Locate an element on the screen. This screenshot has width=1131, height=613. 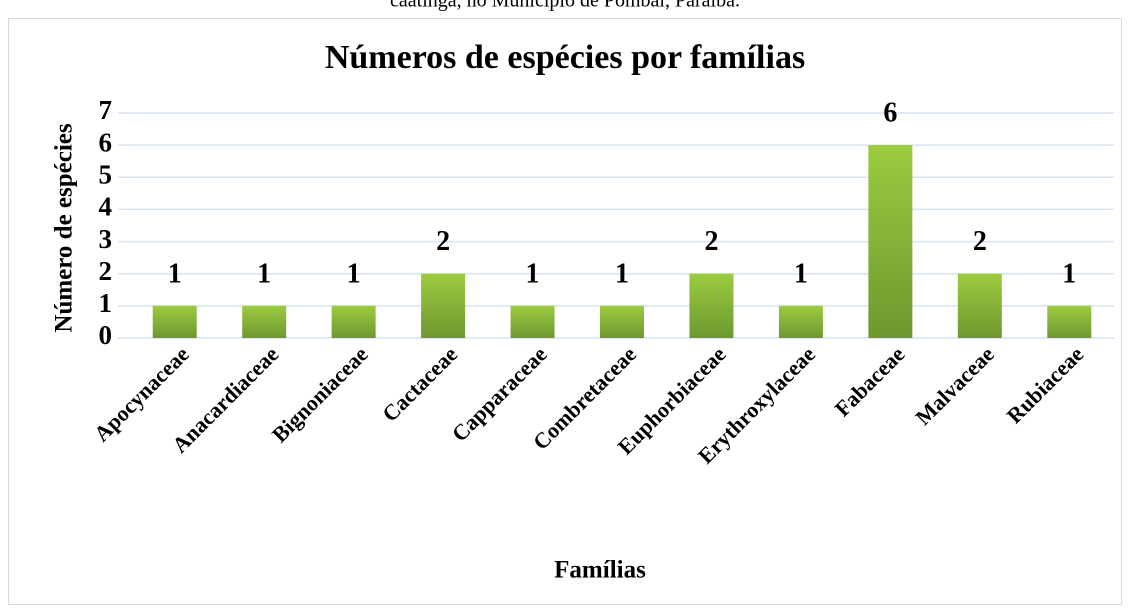
y-tick-label: 2 is located at coordinates (106, 271).